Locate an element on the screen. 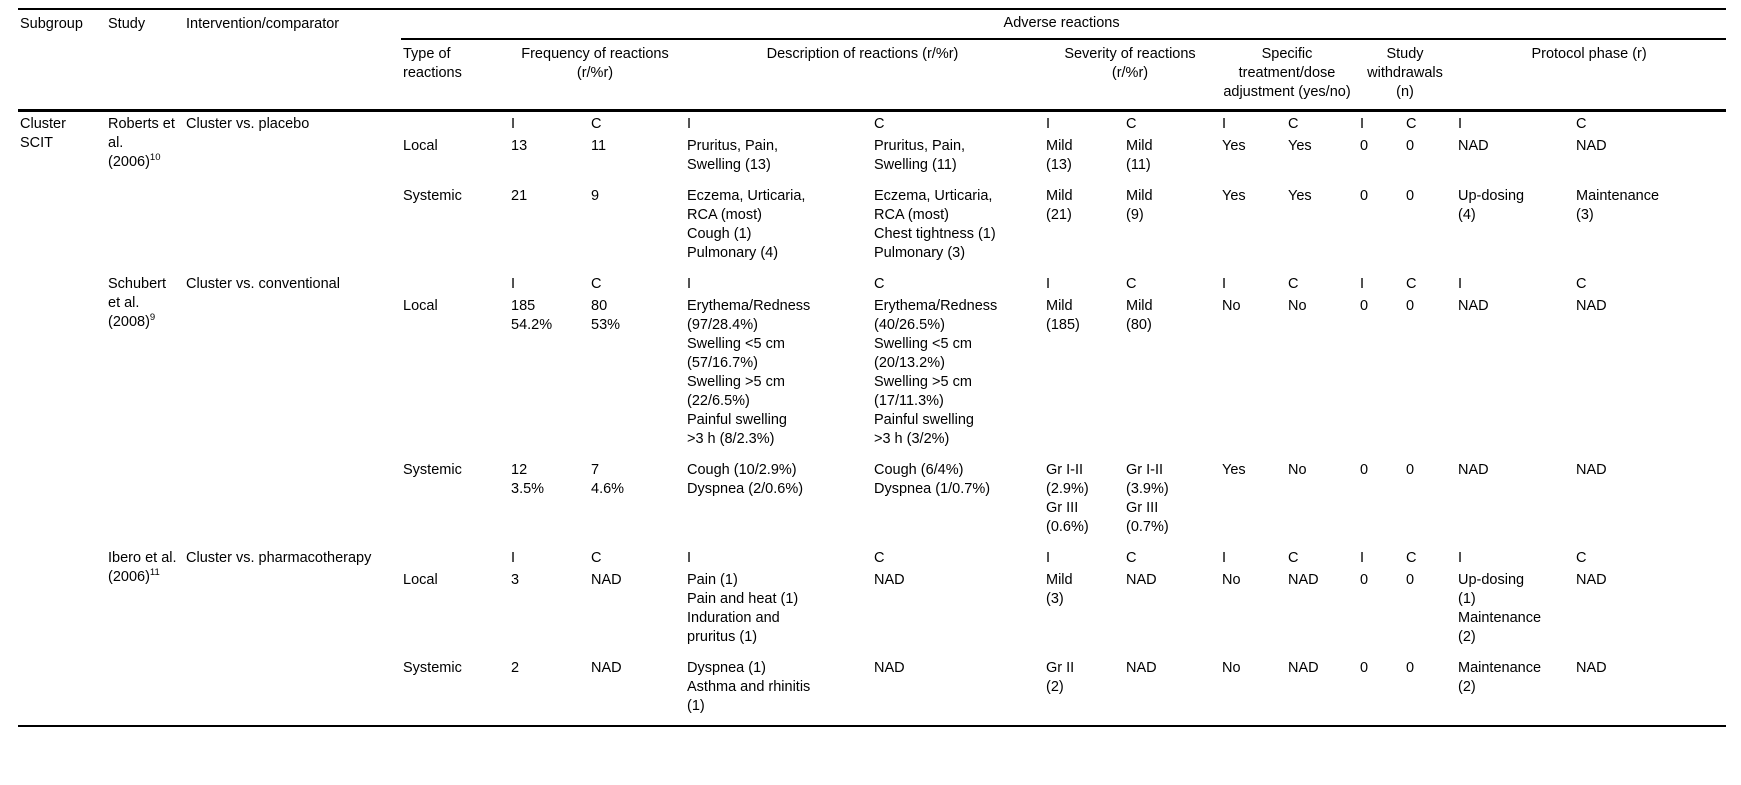 The width and height of the screenshot is (1741, 785). cell-severity-i: Mild (21) is located at coordinates (1059, 205).